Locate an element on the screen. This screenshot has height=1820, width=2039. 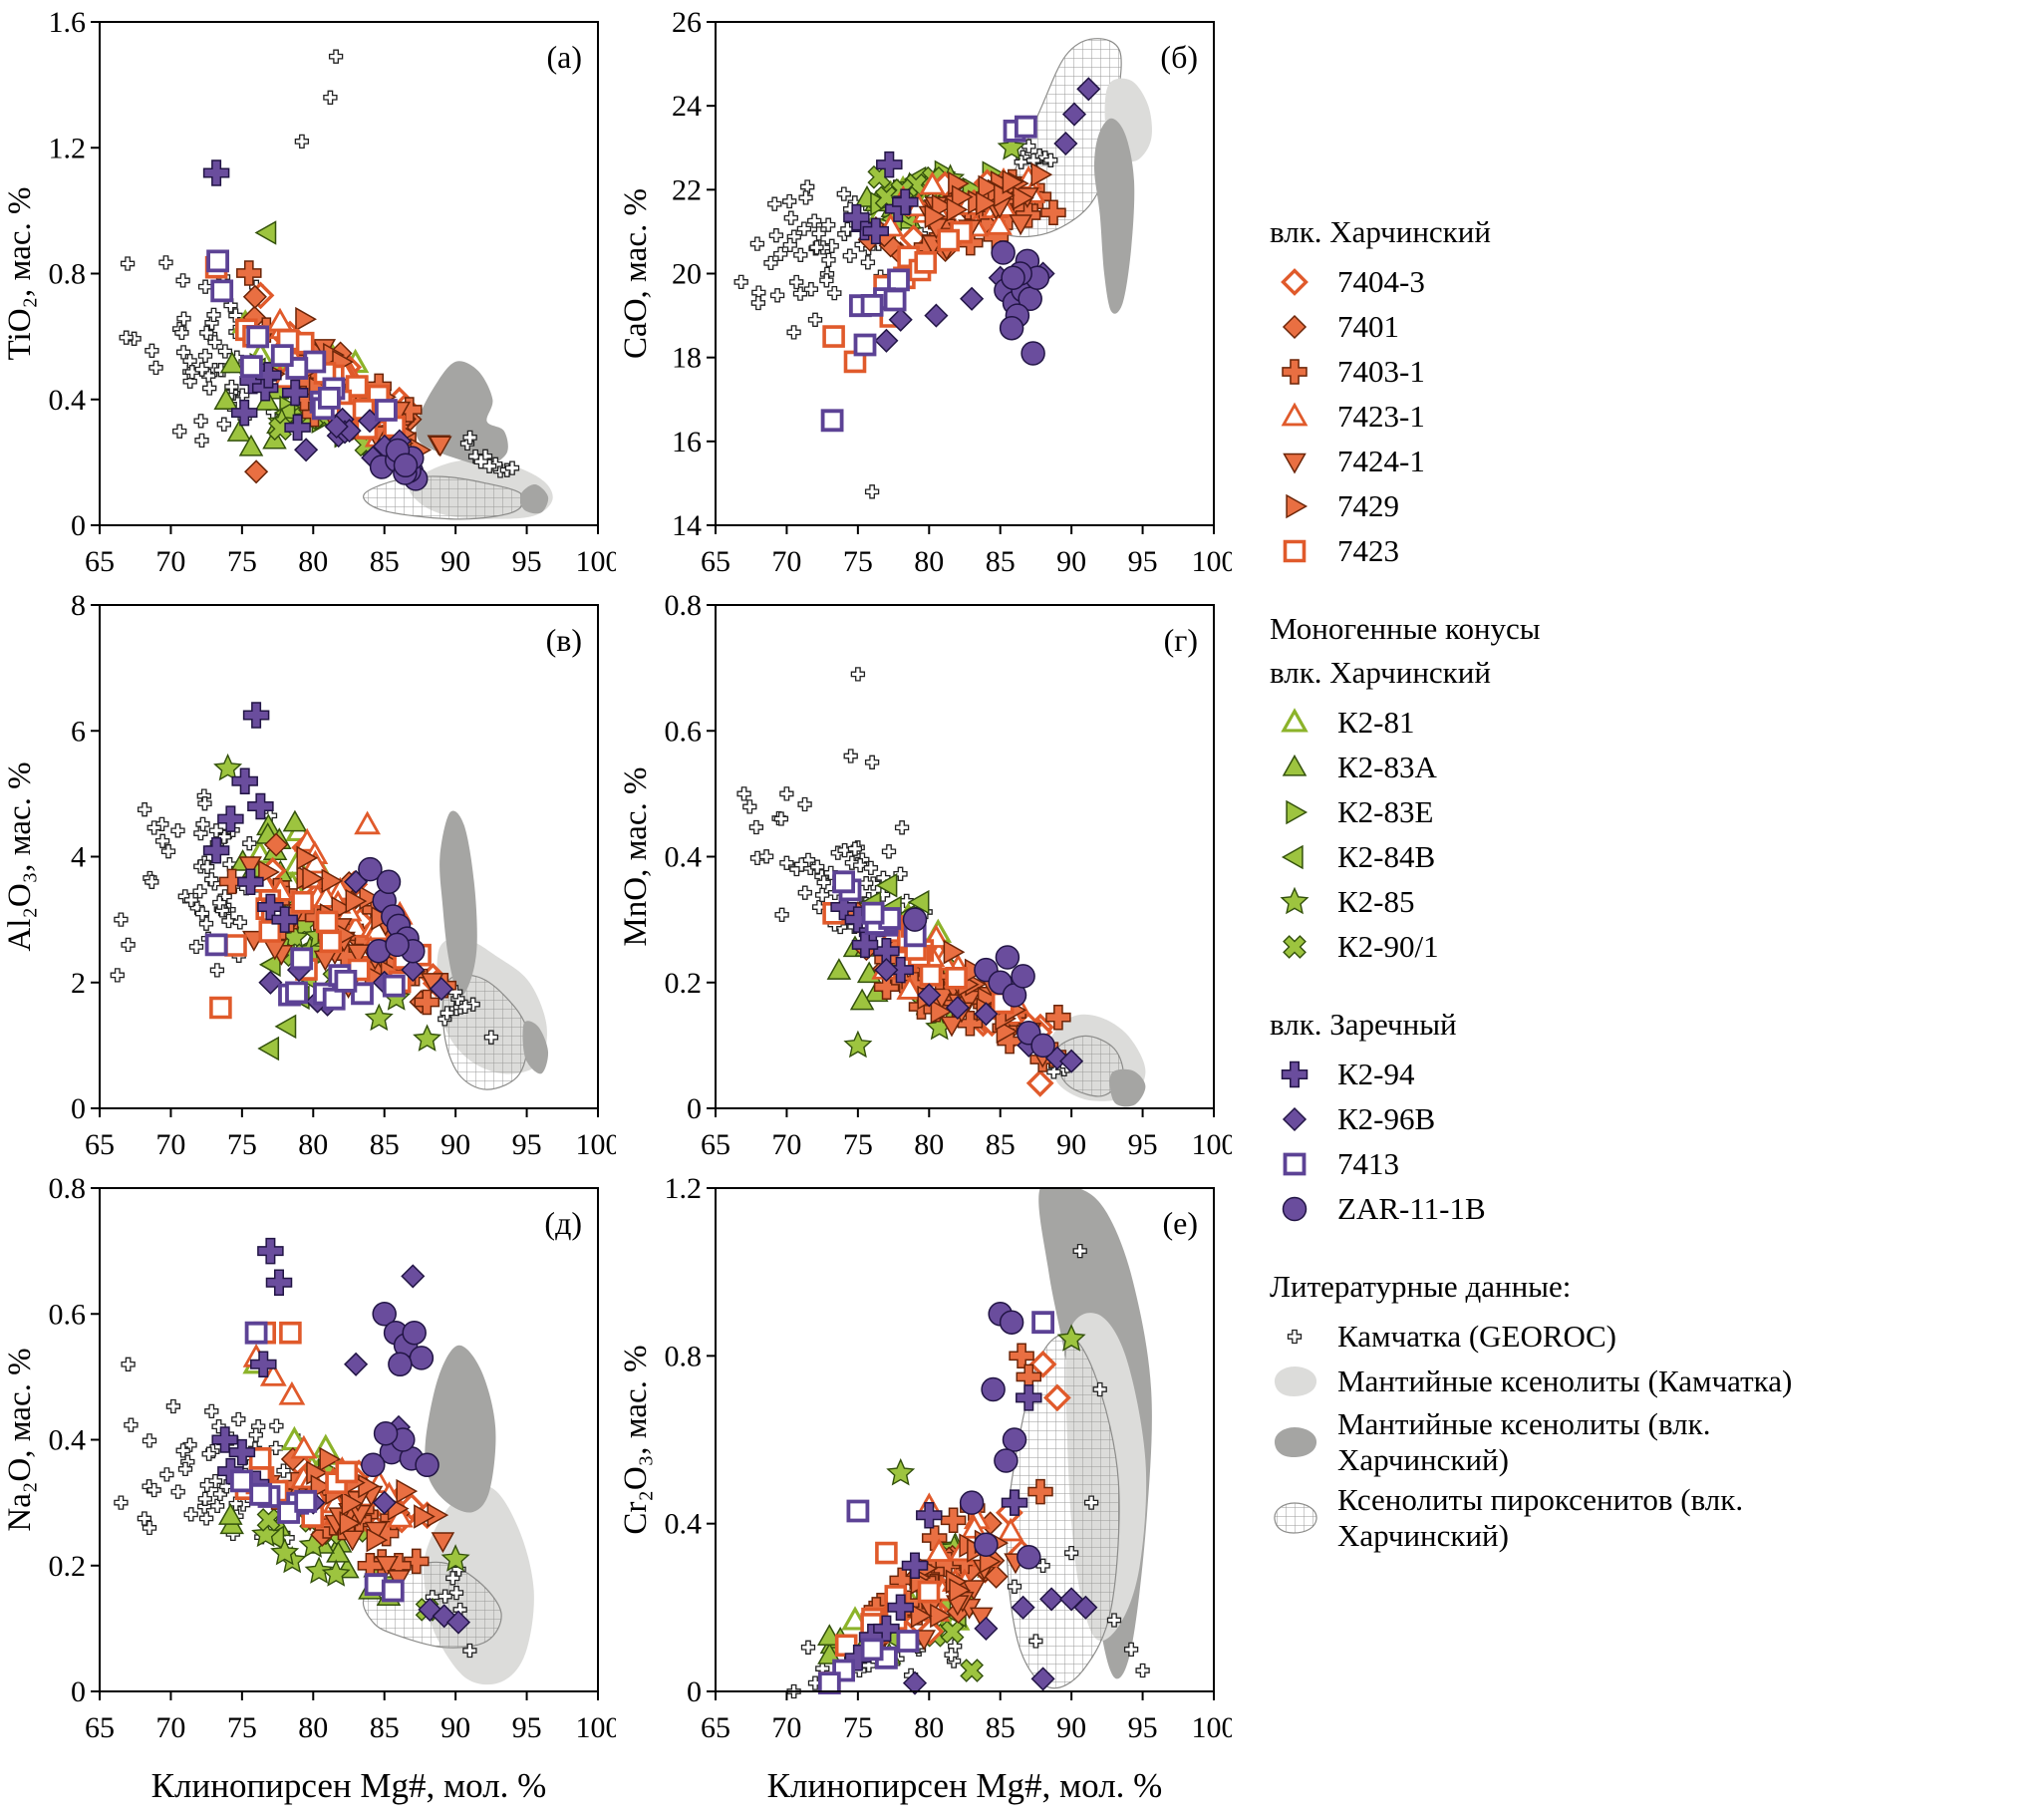
series-georoc is located at coordinates (834, 801).